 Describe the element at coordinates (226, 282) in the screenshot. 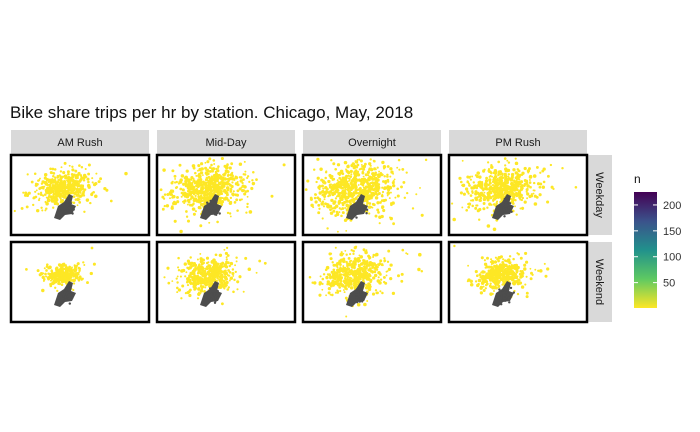

I see `panel-frame` at that location.